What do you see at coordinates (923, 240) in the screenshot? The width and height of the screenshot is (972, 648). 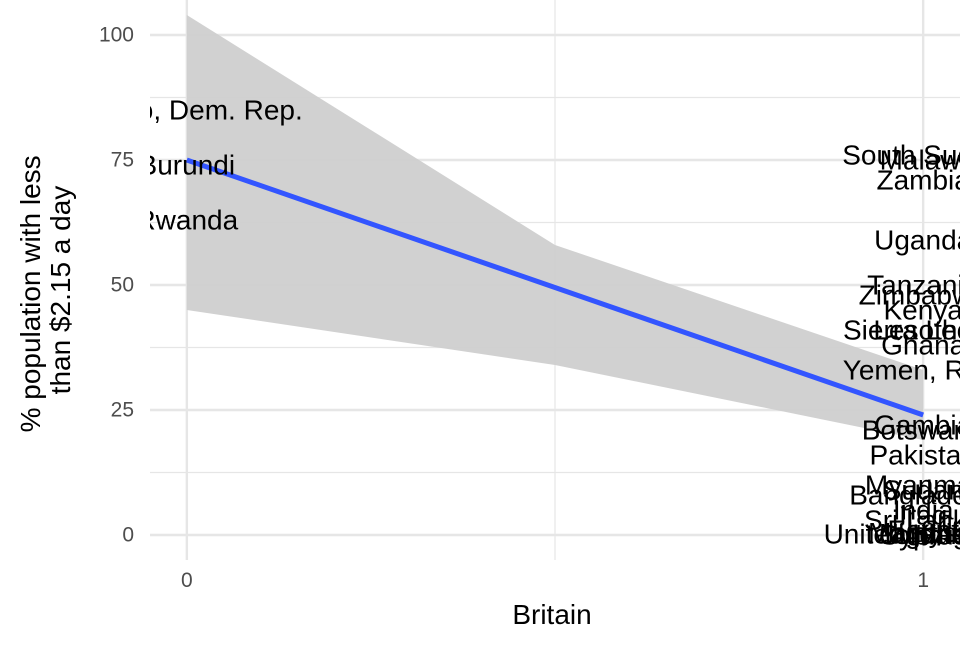 I see `point-label: Uganda` at bounding box center [923, 240].